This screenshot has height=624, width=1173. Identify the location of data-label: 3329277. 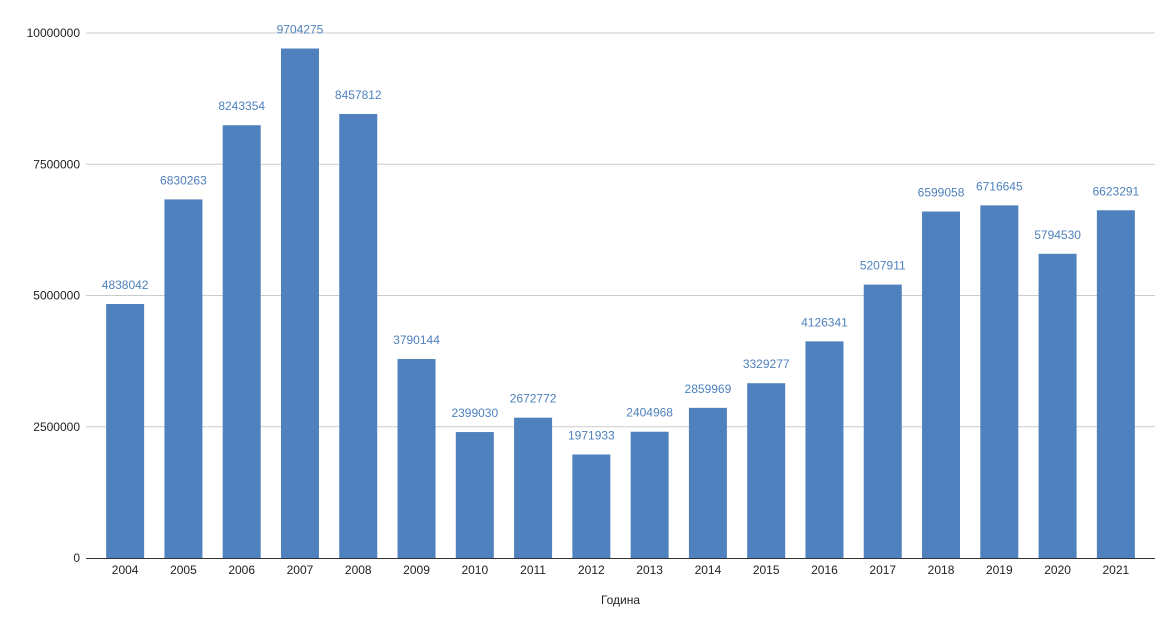
(766, 364).